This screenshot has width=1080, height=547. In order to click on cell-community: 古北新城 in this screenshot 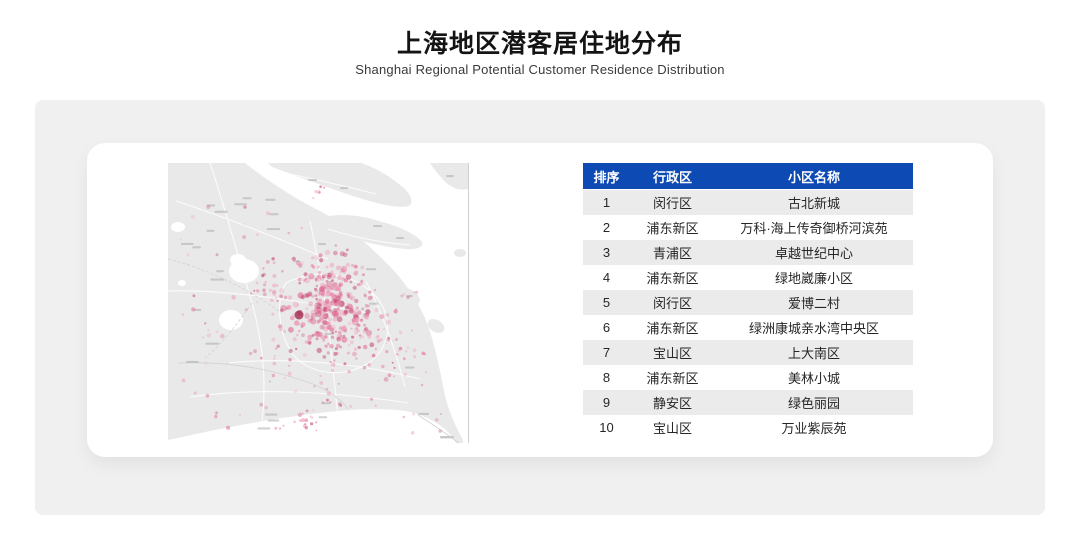, I will do `click(813, 203)`.